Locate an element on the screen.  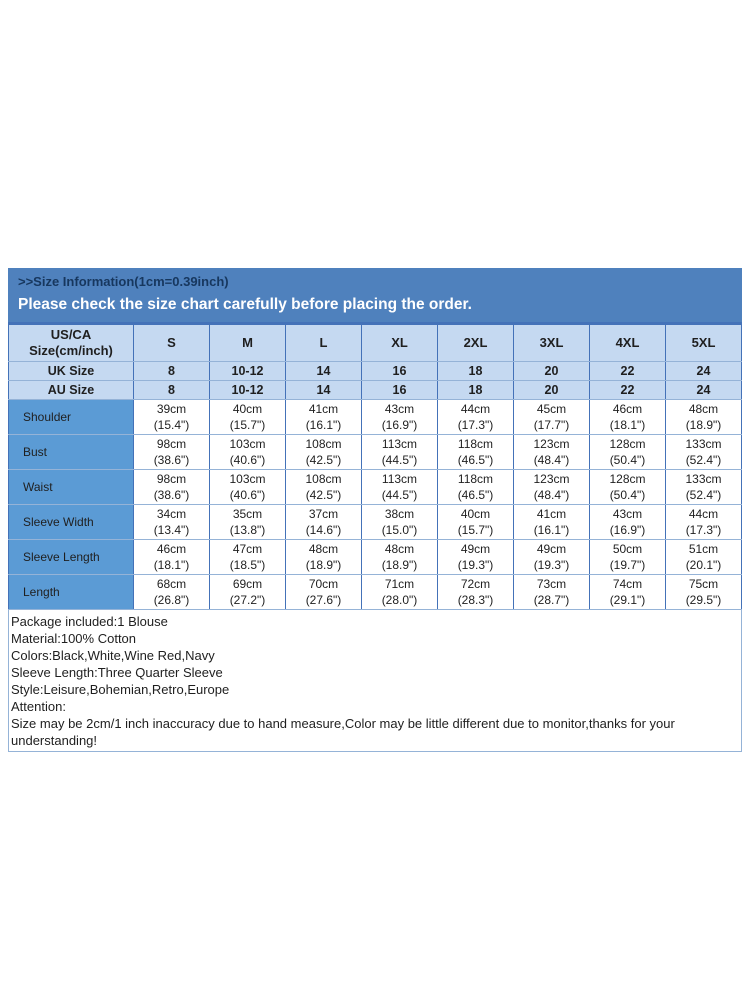
inch-value: (28.7") is located at coordinates (551, 600).